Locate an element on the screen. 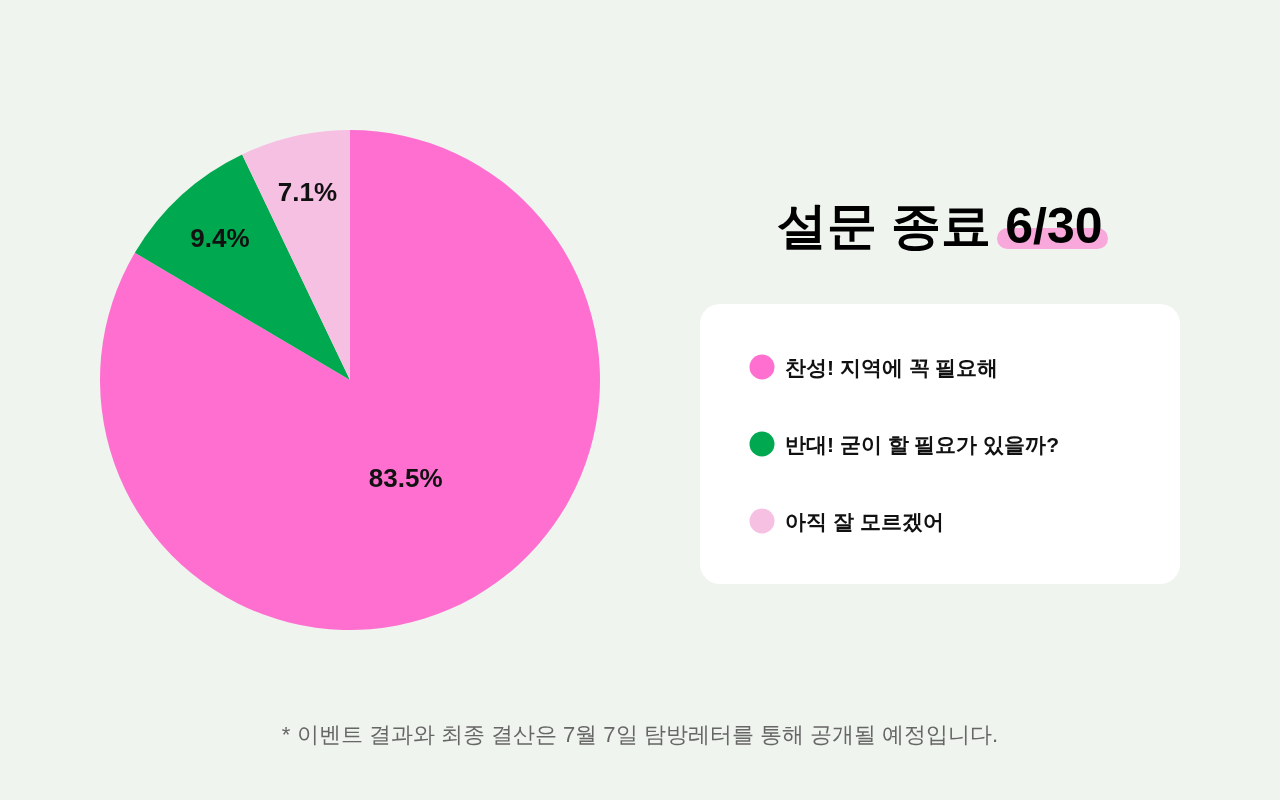 This screenshot has height=800, width=1280. annotation: * 이벤트 결과와 최종 결산은 7월 7일 탐방레터를 통해 공개될 예정입니다. is located at coordinates (640, 734).